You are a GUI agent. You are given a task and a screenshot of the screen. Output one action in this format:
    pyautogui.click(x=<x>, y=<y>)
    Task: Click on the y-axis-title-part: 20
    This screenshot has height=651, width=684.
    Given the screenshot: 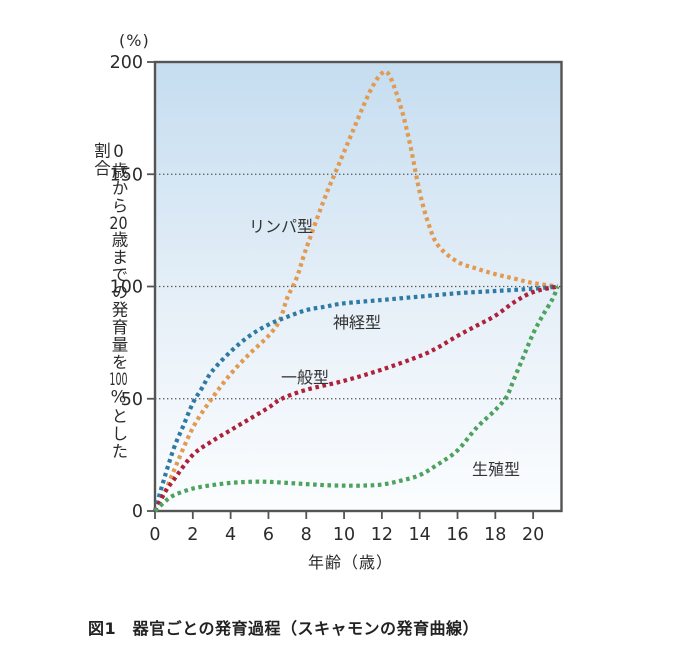 What is the action you would take?
    pyautogui.click(x=118, y=223)
    